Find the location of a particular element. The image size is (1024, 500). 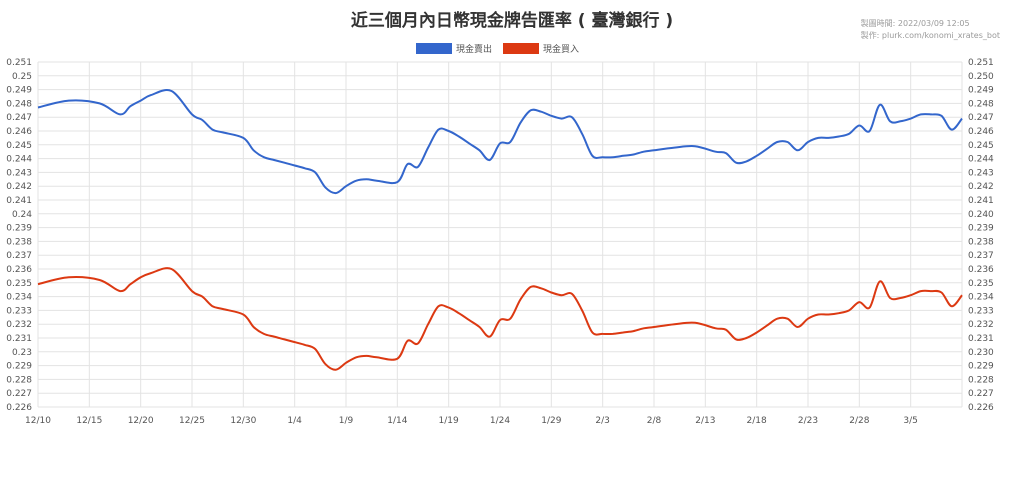

x-tick-label: 1/4 is located at coordinates (294, 421).